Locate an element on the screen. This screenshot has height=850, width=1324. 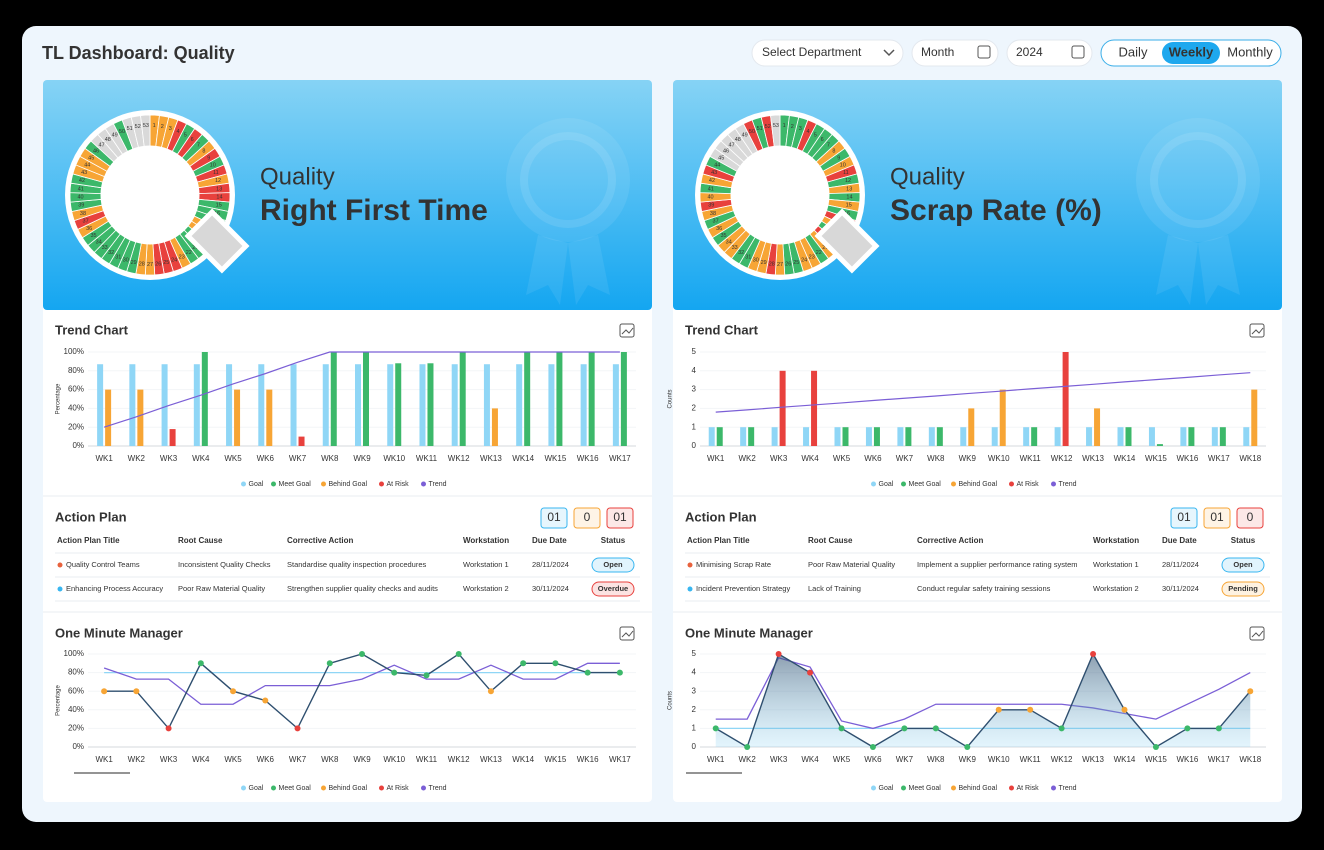
year-input is located at coordinates (1049, 53).